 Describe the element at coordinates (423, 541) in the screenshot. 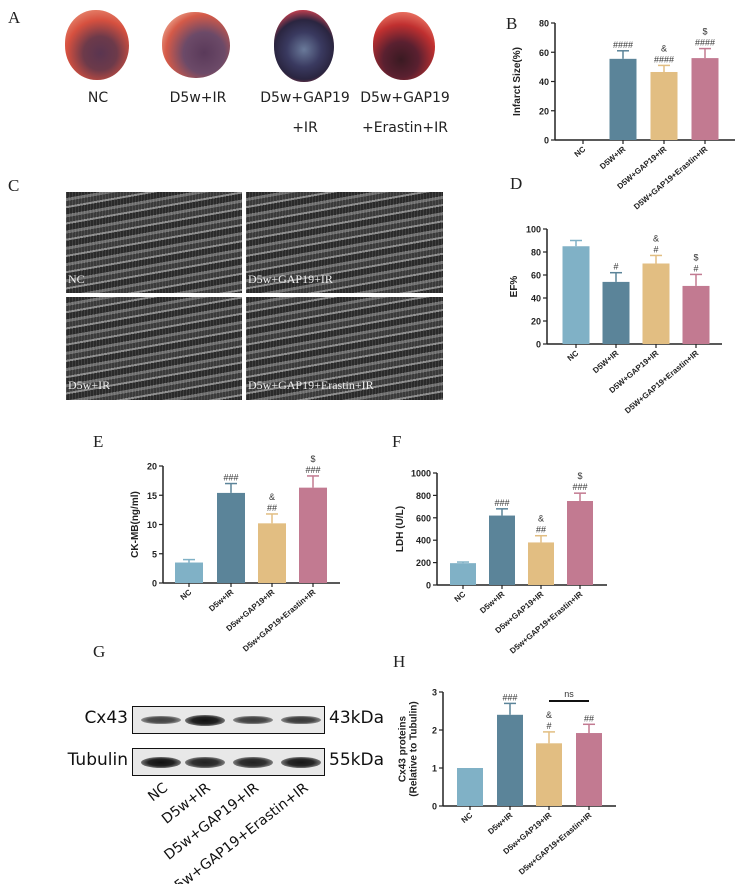

I see `y-tick-label: 400` at that location.